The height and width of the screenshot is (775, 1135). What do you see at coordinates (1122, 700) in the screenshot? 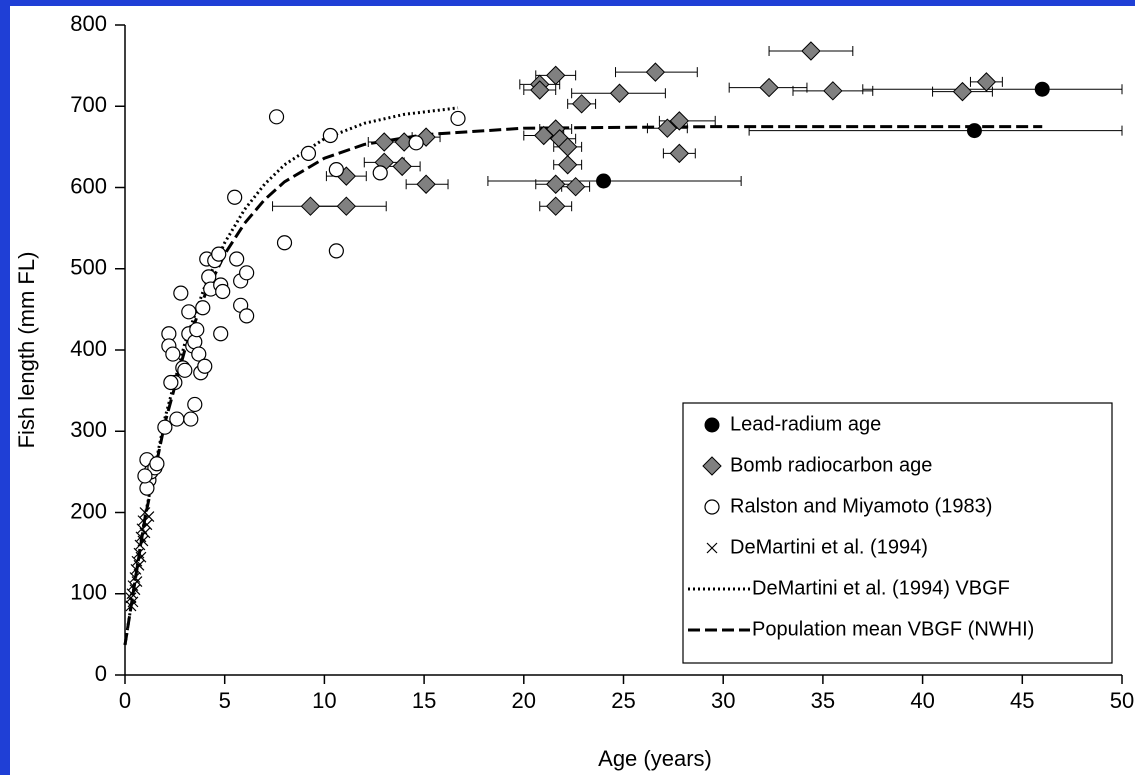
I see `x-tick-label: 50` at bounding box center [1122, 700].